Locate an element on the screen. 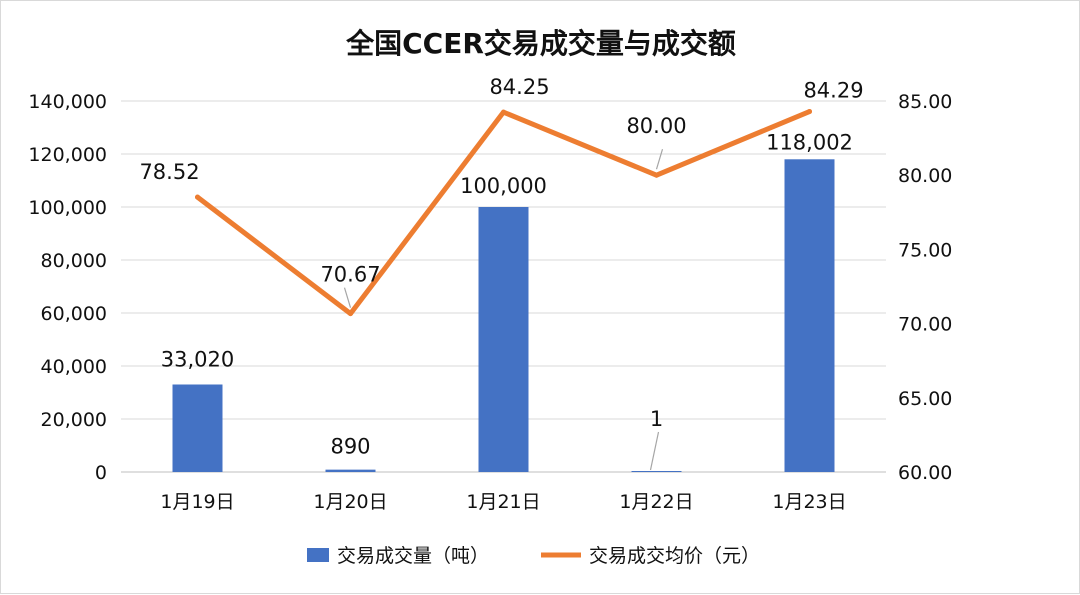 Image resolution: width=1080 pixels, height=595 pixels. line-data-label: 84.25 is located at coordinates (519, 87).